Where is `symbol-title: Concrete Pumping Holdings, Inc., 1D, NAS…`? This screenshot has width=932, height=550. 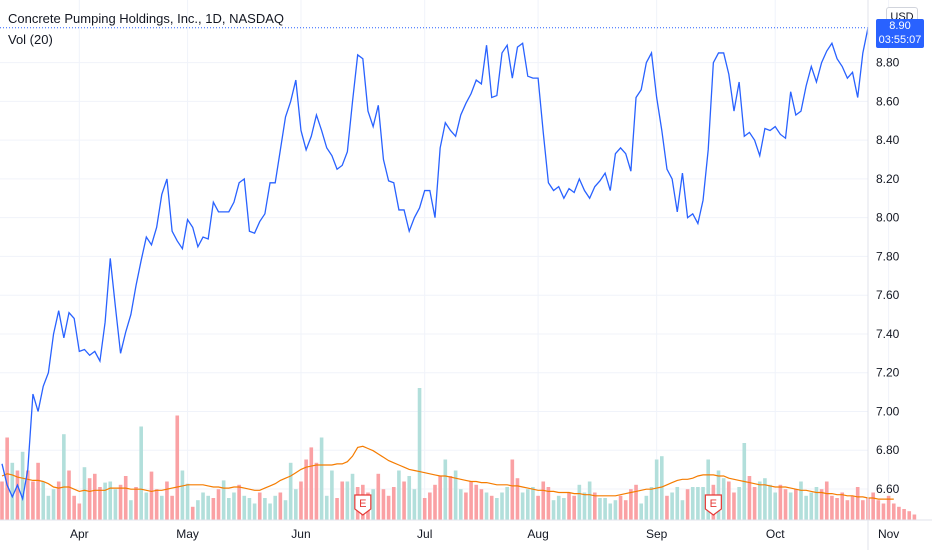 symbol-title: Concrete Pumping Holdings, Inc., 1D, NAS… is located at coordinates (146, 18).